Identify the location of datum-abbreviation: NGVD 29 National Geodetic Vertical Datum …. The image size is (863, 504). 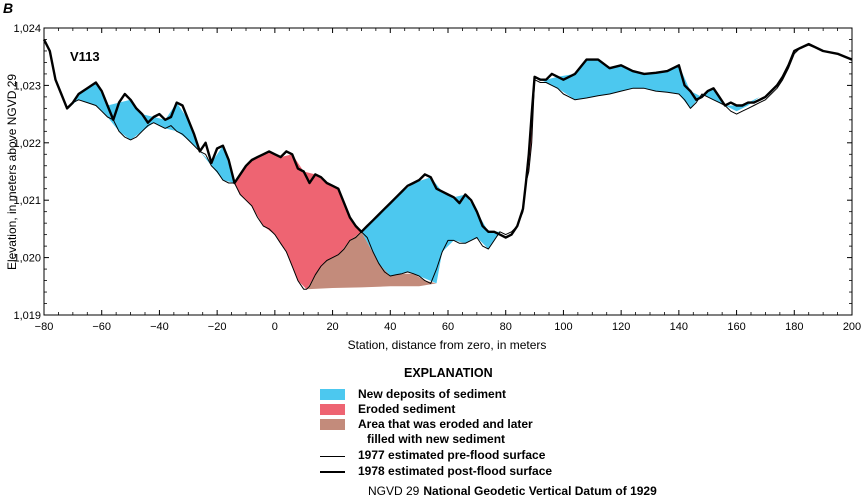
(512, 491).